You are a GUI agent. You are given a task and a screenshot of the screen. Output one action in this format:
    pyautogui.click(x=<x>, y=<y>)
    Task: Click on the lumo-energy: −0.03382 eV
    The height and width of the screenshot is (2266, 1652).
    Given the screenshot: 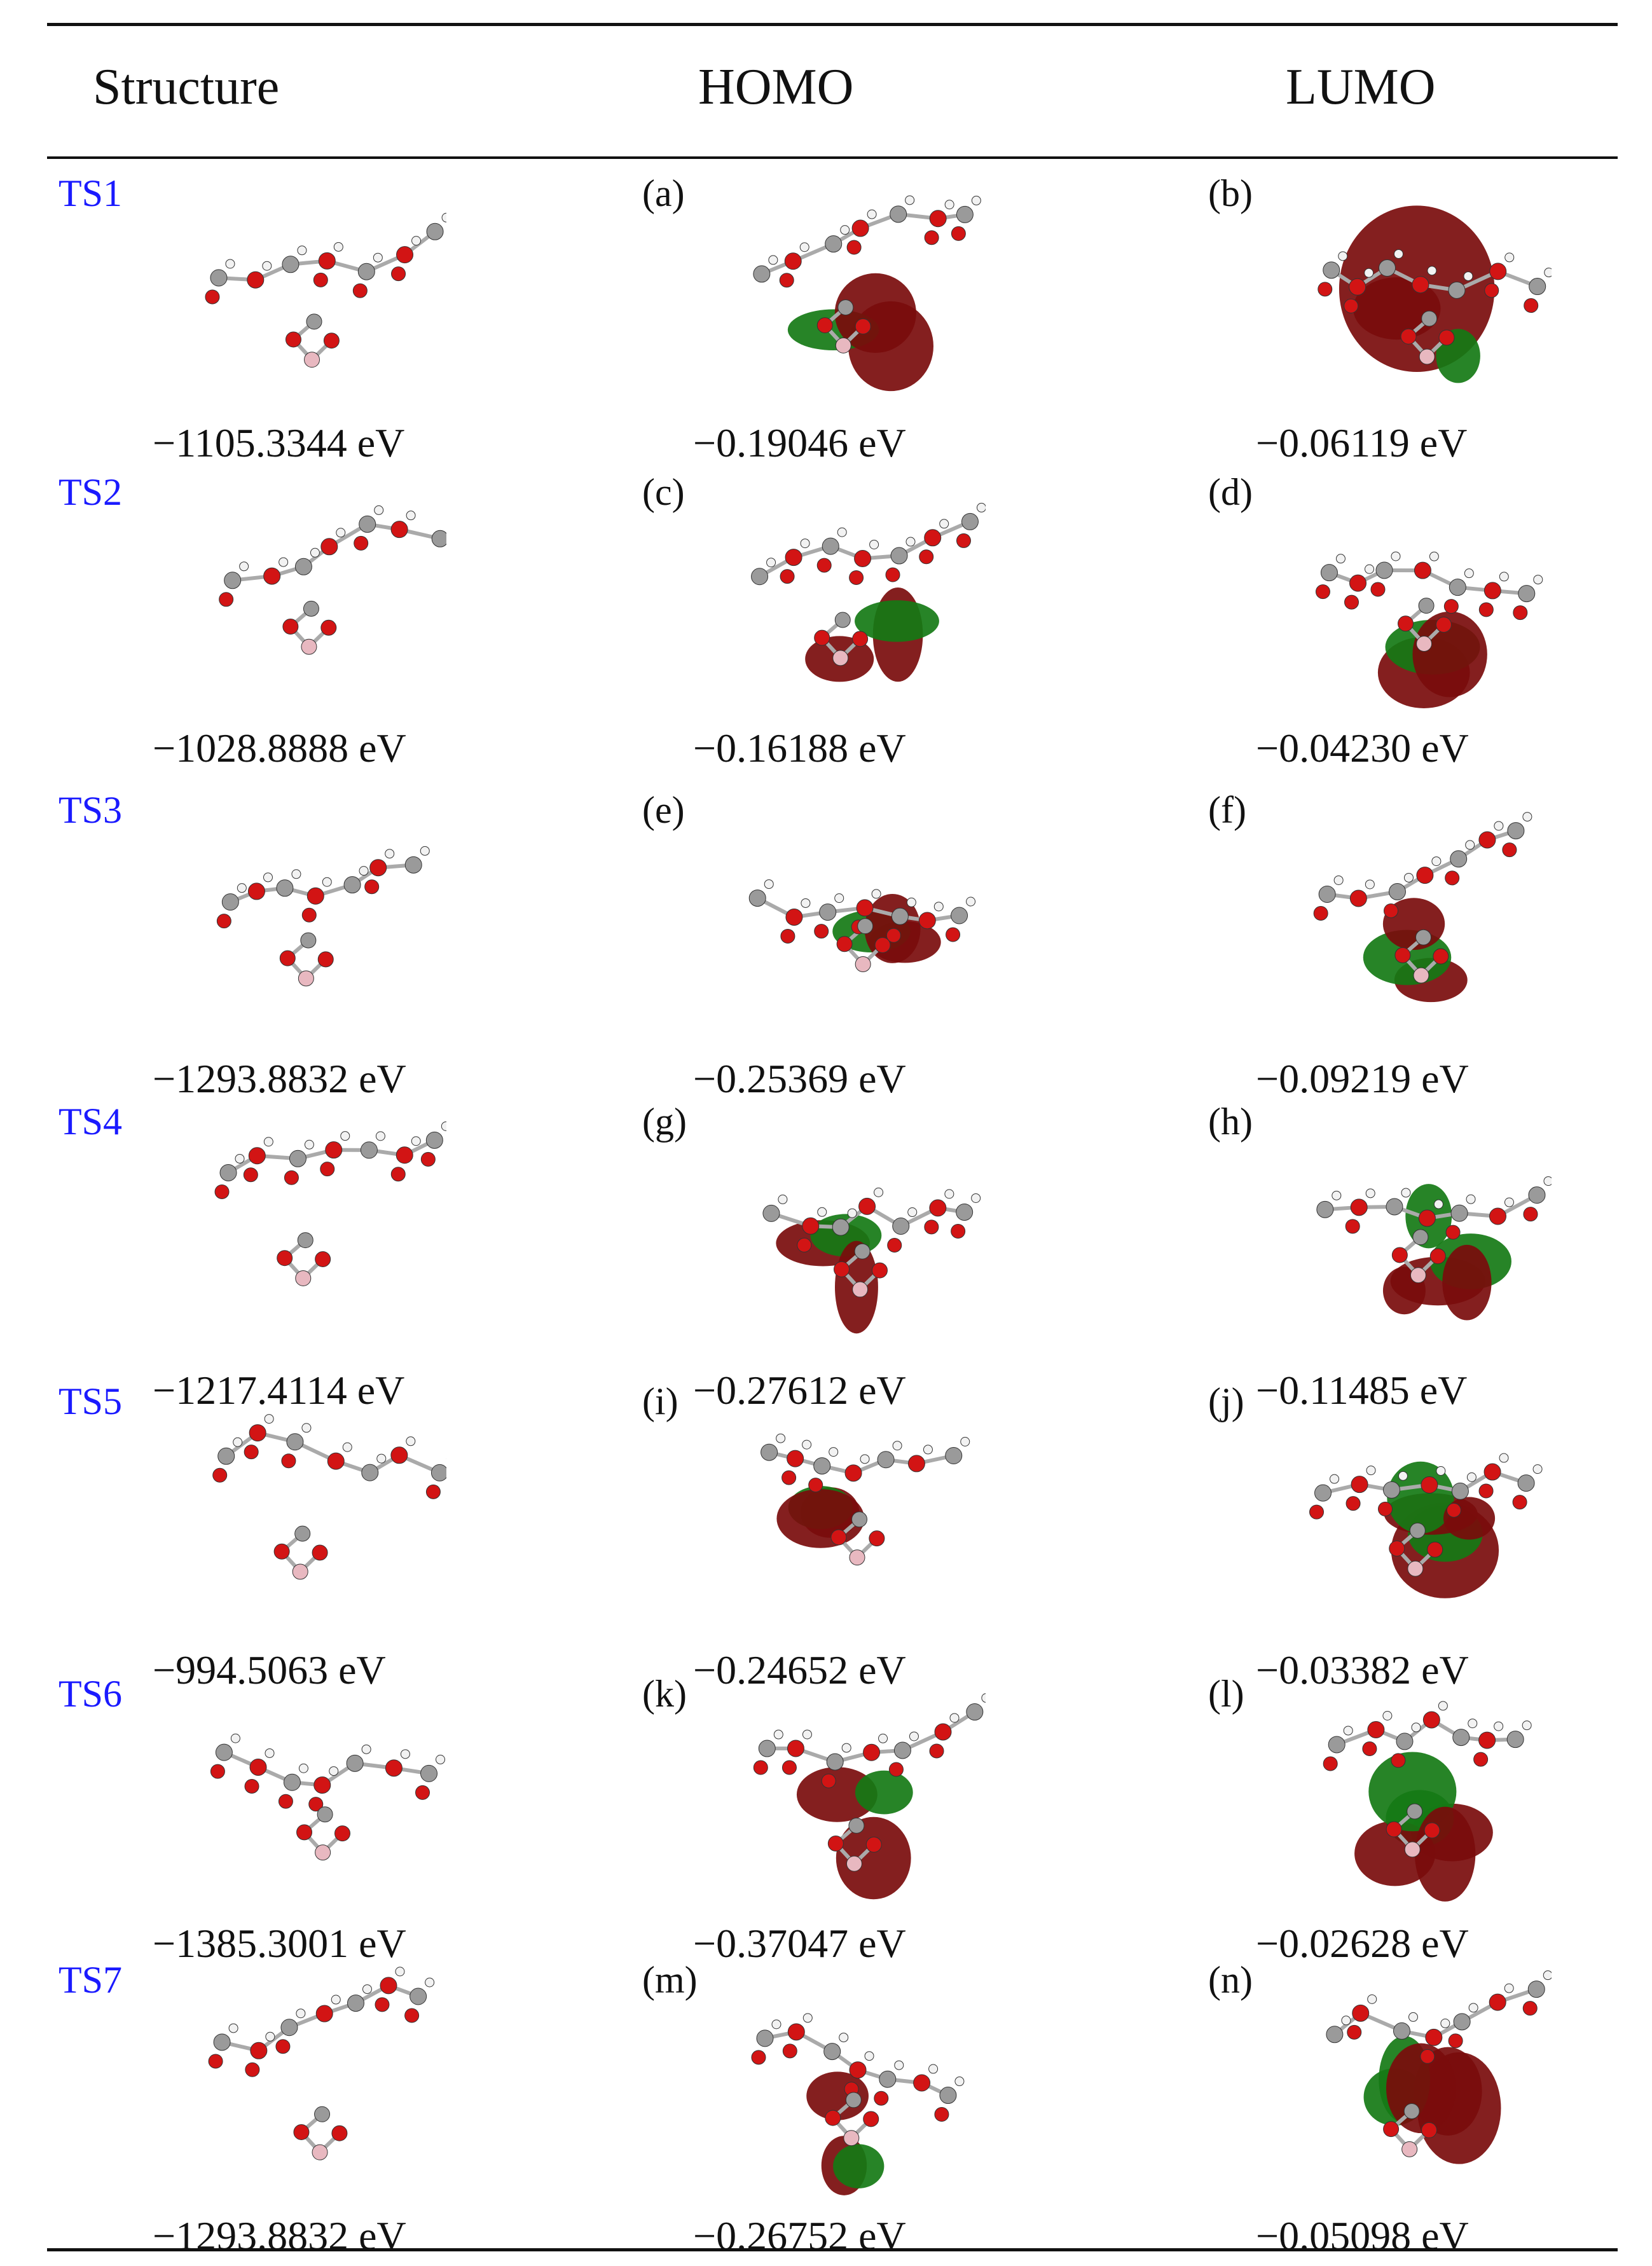 What is the action you would take?
    pyautogui.click(x=1362, y=1670)
    